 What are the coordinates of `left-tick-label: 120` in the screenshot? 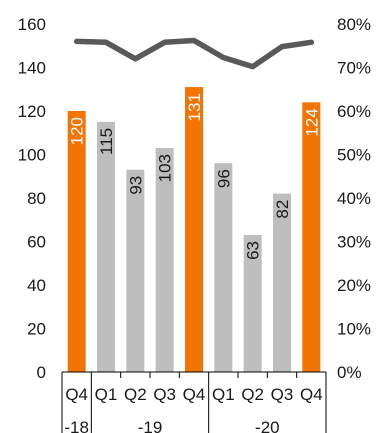 It's located at (32, 111).